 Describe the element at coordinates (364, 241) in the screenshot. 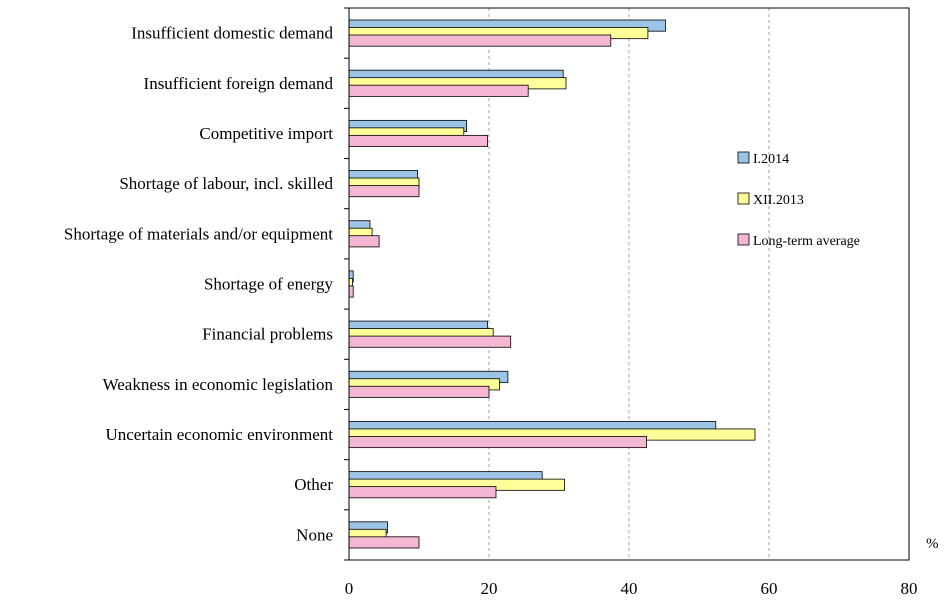

I see `bar-long-term-average-shortage-of-materials-and-or-equipment` at that location.